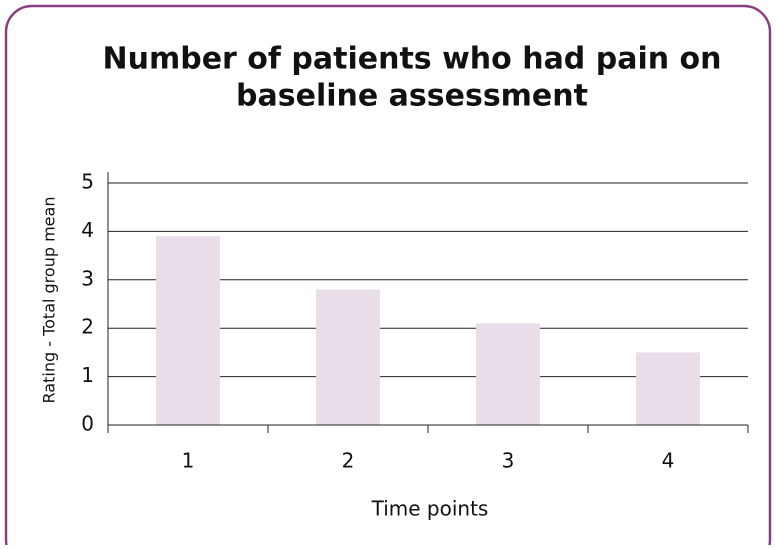  I want to click on x-tick-label: 1, so click(188, 461).